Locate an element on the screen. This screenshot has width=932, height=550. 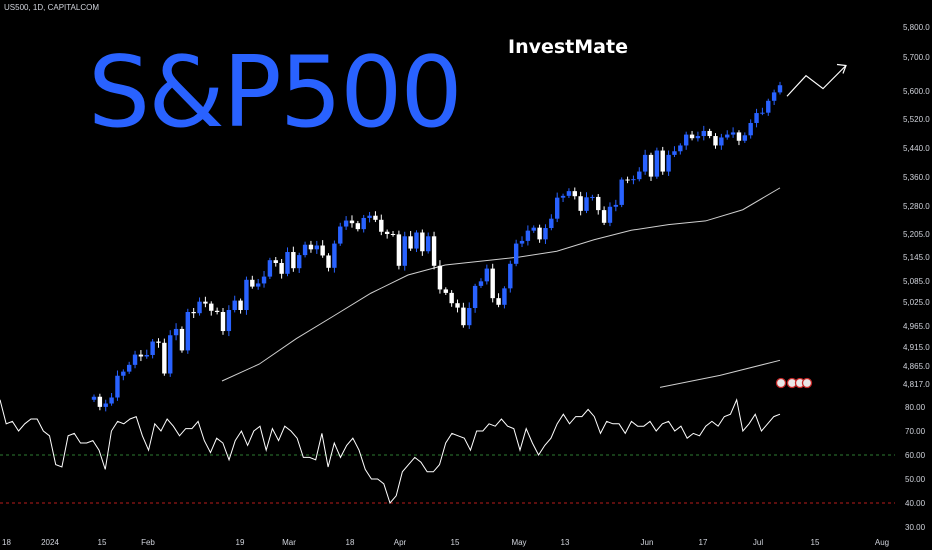
price-tick-label: 5,520.0 is located at coordinates (916, 119).